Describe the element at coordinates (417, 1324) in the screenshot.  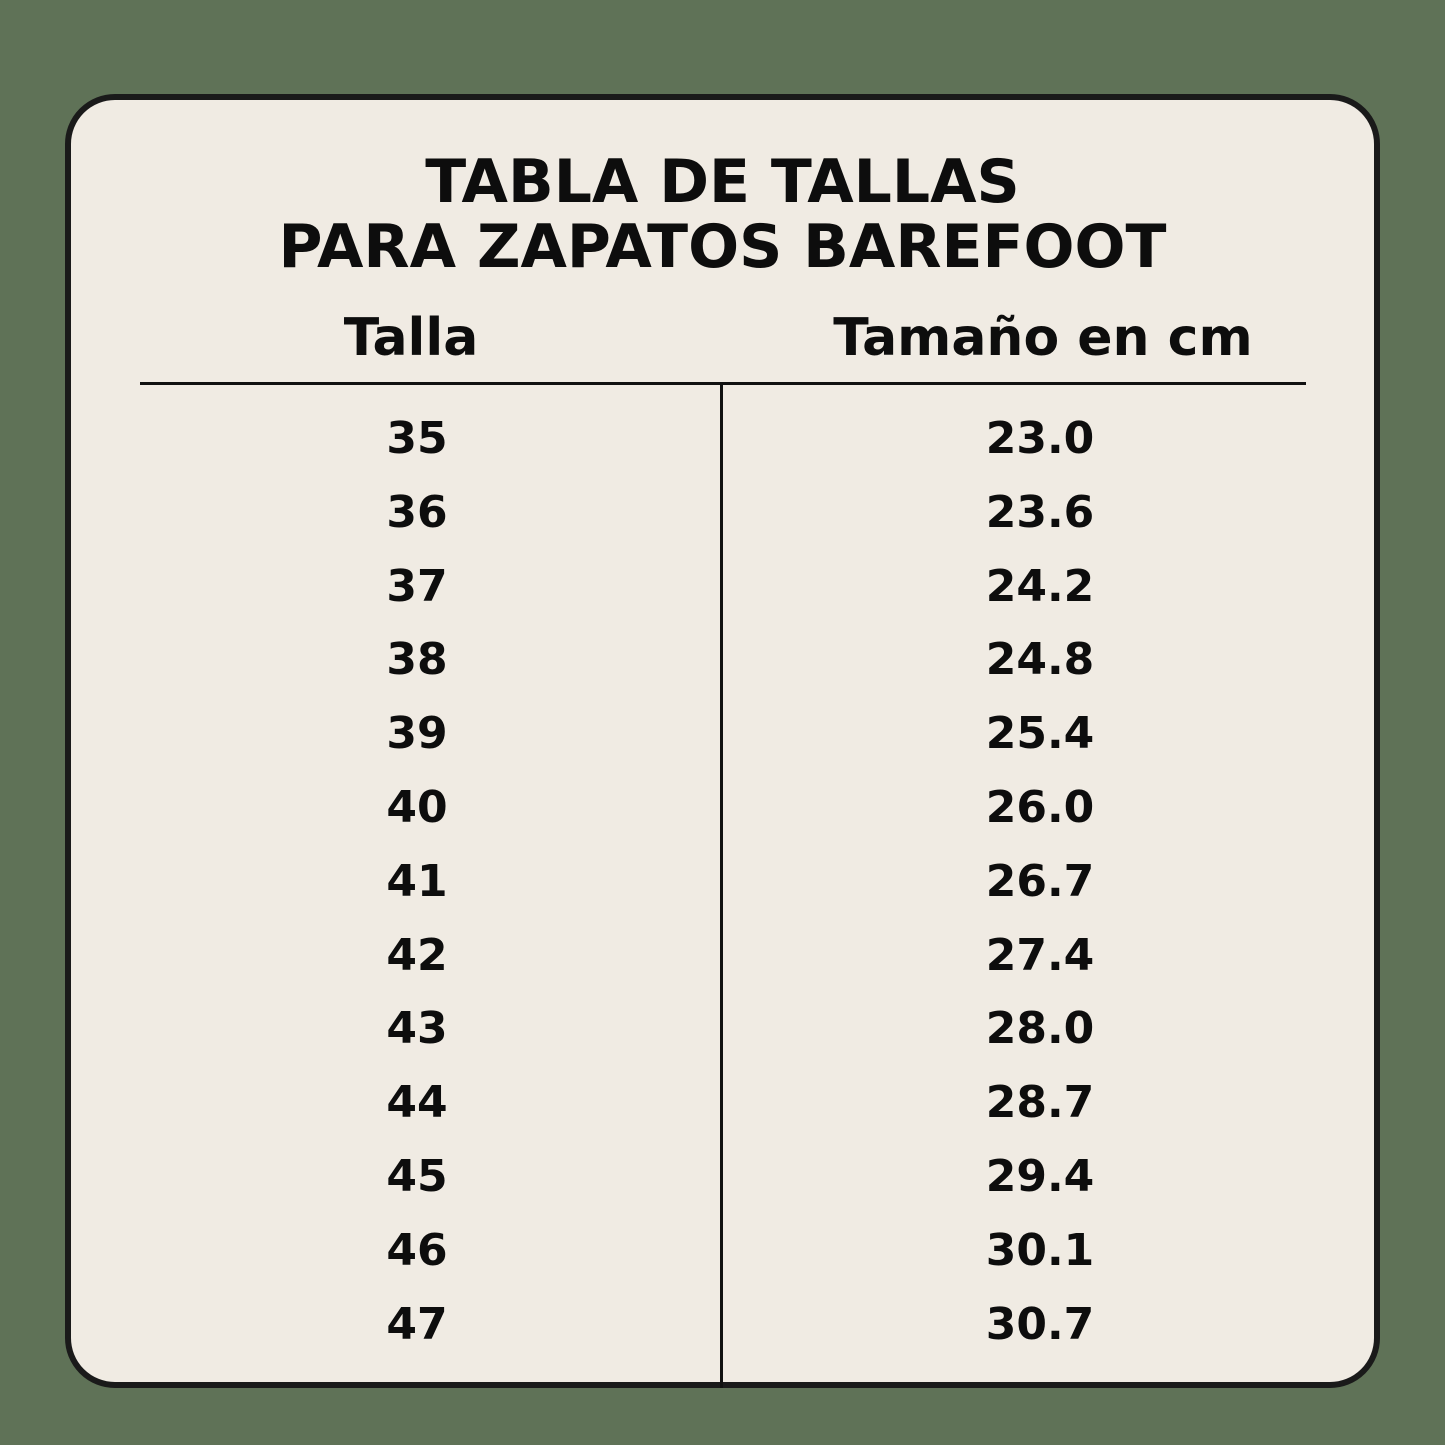
I see `size-cell: 47` at that location.